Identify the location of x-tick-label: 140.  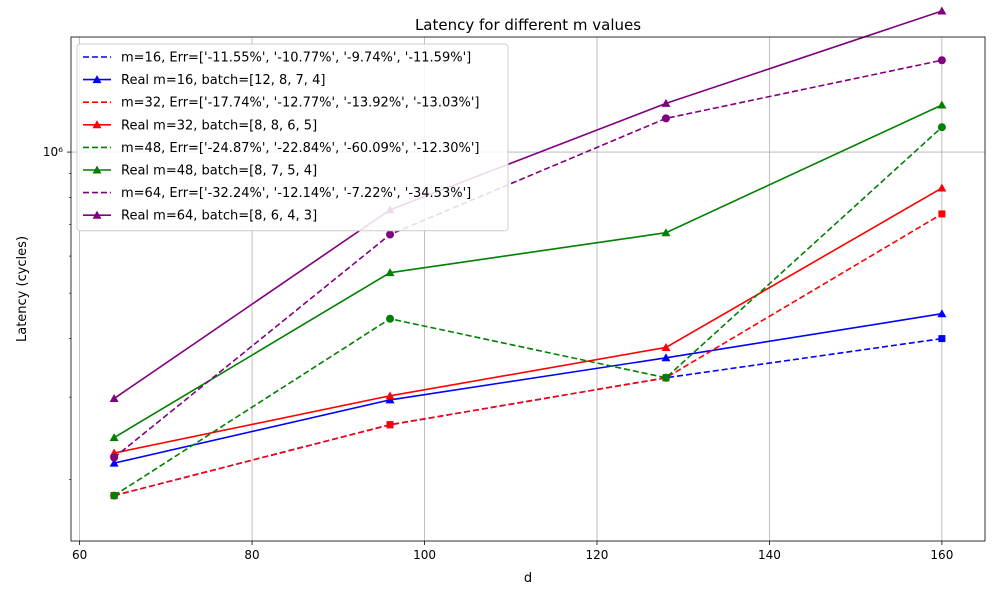
(769, 555).